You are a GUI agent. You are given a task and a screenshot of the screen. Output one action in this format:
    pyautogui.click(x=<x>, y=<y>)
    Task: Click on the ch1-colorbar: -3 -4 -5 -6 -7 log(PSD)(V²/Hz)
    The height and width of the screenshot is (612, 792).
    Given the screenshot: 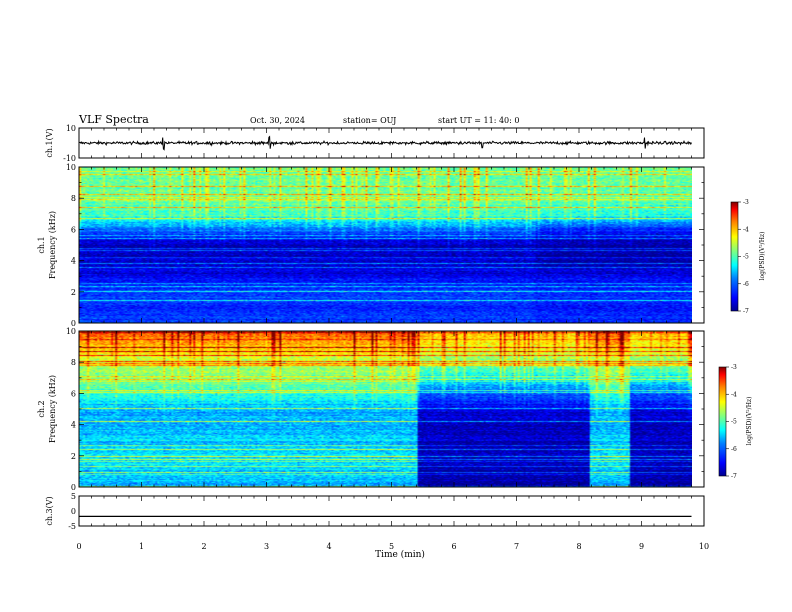 What is the action you would take?
    pyautogui.click(x=748, y=257)
    